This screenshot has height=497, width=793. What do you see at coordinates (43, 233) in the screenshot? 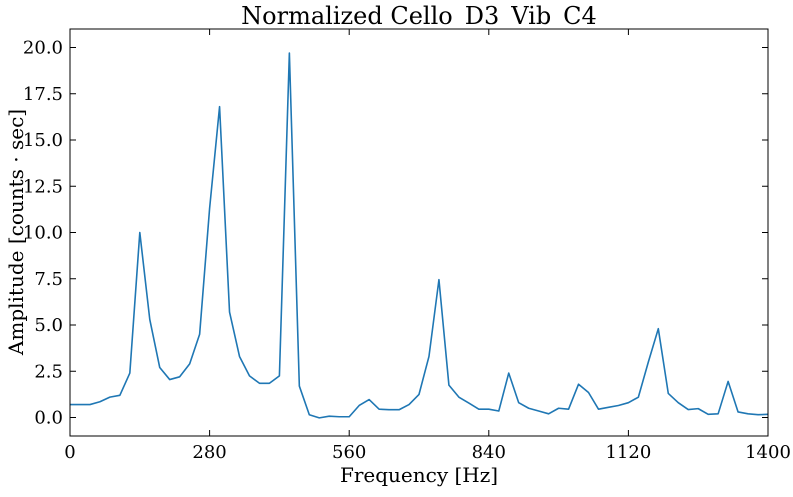
I see `y-tick-label: 10.0` at bounding box center [43, 233].